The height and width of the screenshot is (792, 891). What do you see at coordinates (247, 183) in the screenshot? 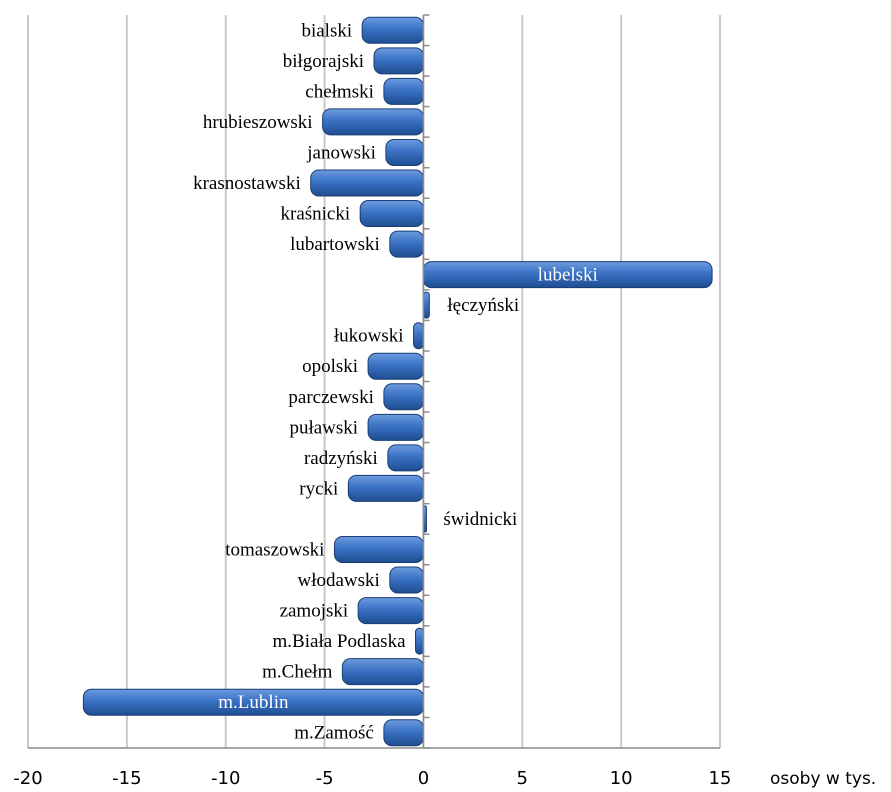
I see `category-label: krasnostawski` at bounding box center [247, 183].